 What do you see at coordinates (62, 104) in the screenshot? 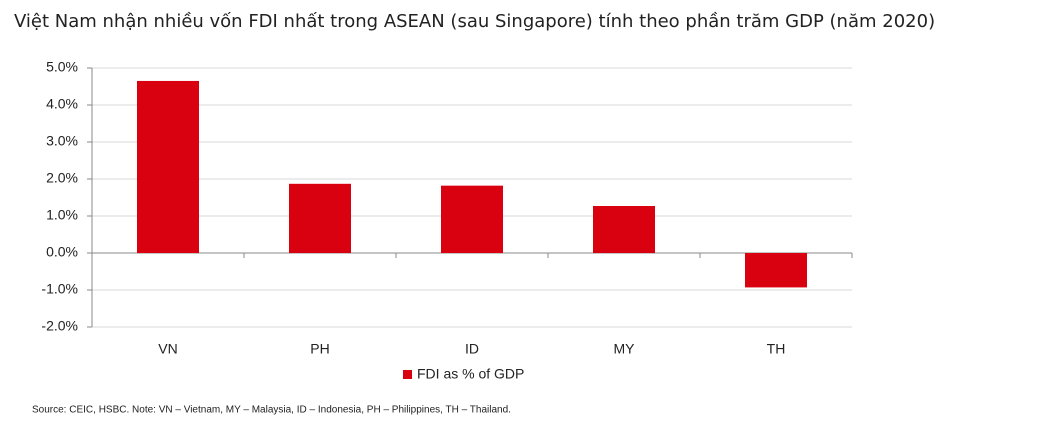
I see `y-tick-label: 4.0%` at bounding box center [62, 104].